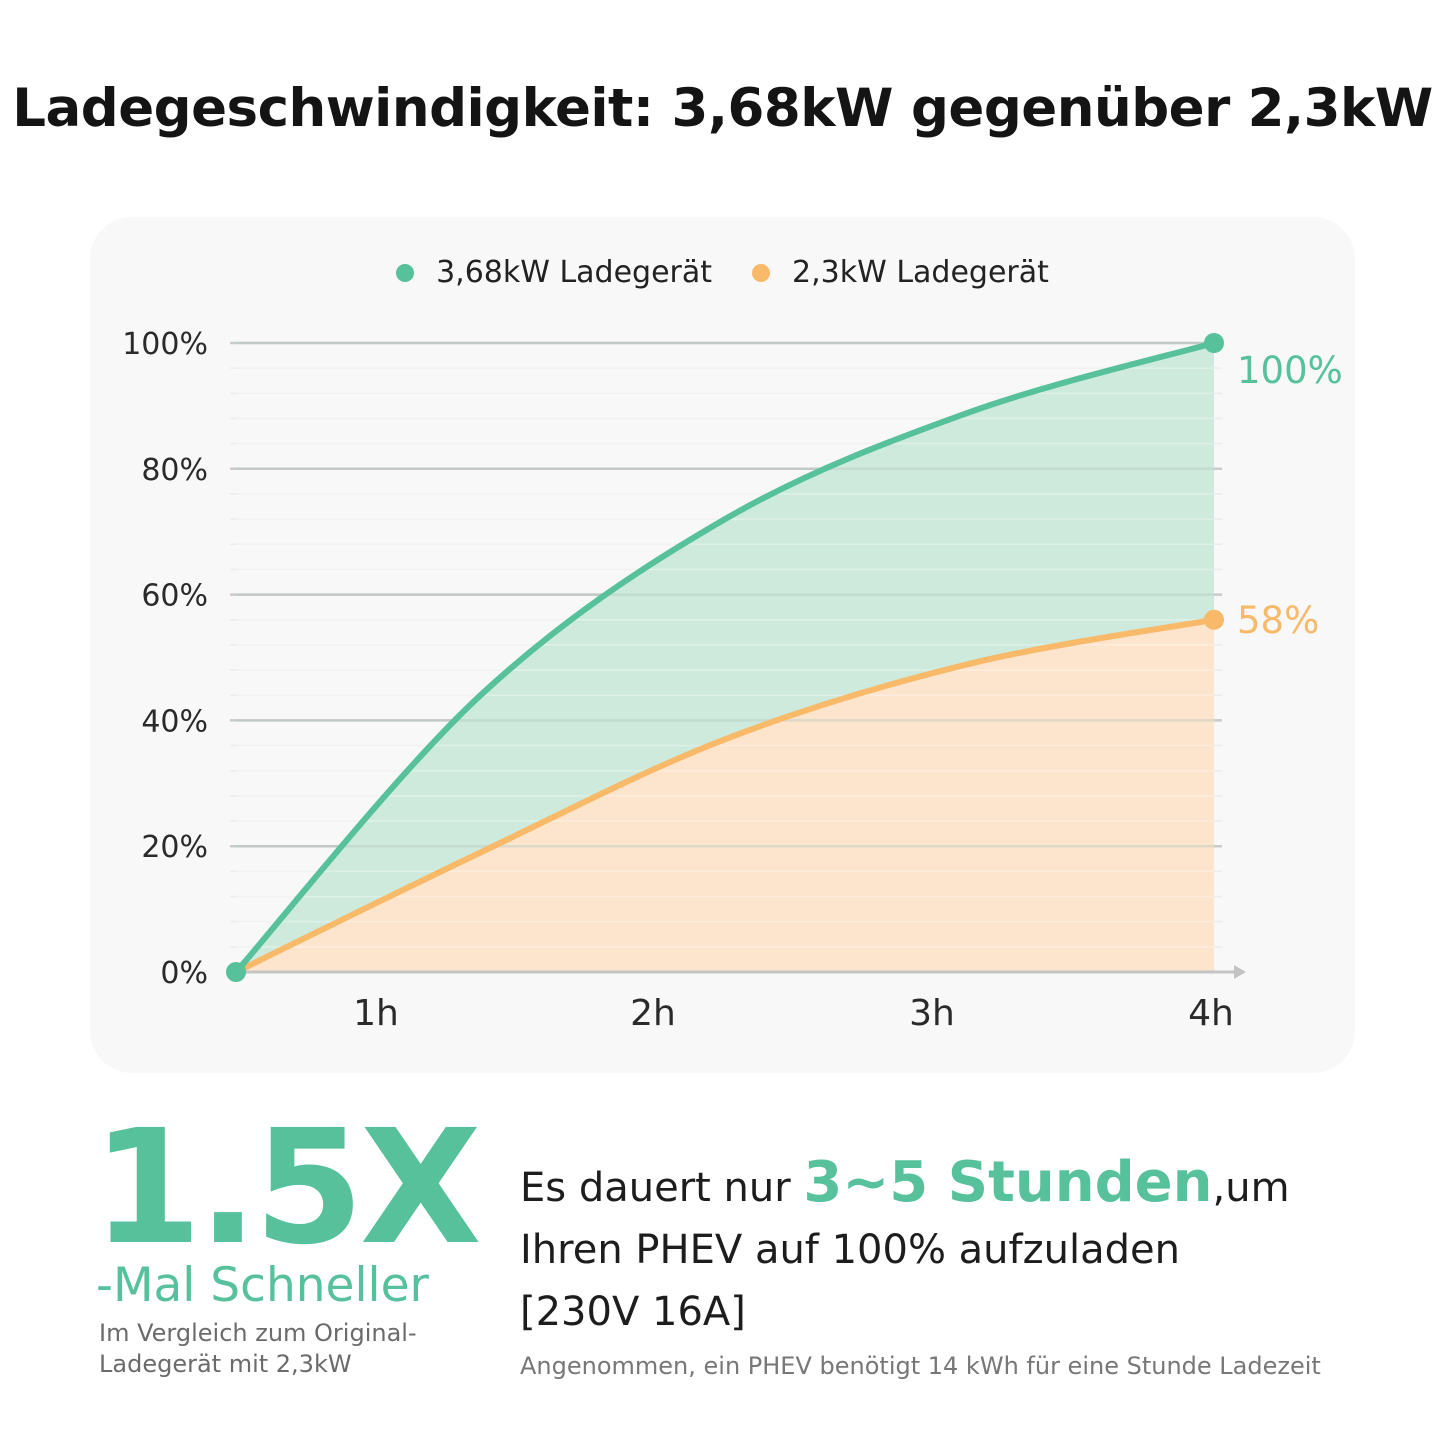 The height and width of the screenshot is (1445, 1445). I want to click on legend-label-slow: 2,3kW Ladegerät, so click(920, 272).